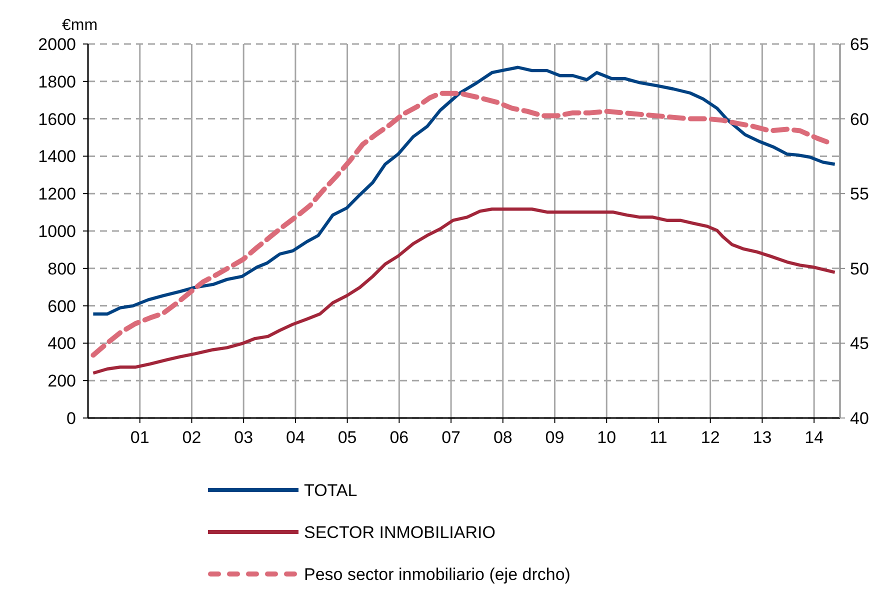  Describe the element at coordinates (331, 490) in the screenshot. I see `legend-label: TOTAL` at that location.